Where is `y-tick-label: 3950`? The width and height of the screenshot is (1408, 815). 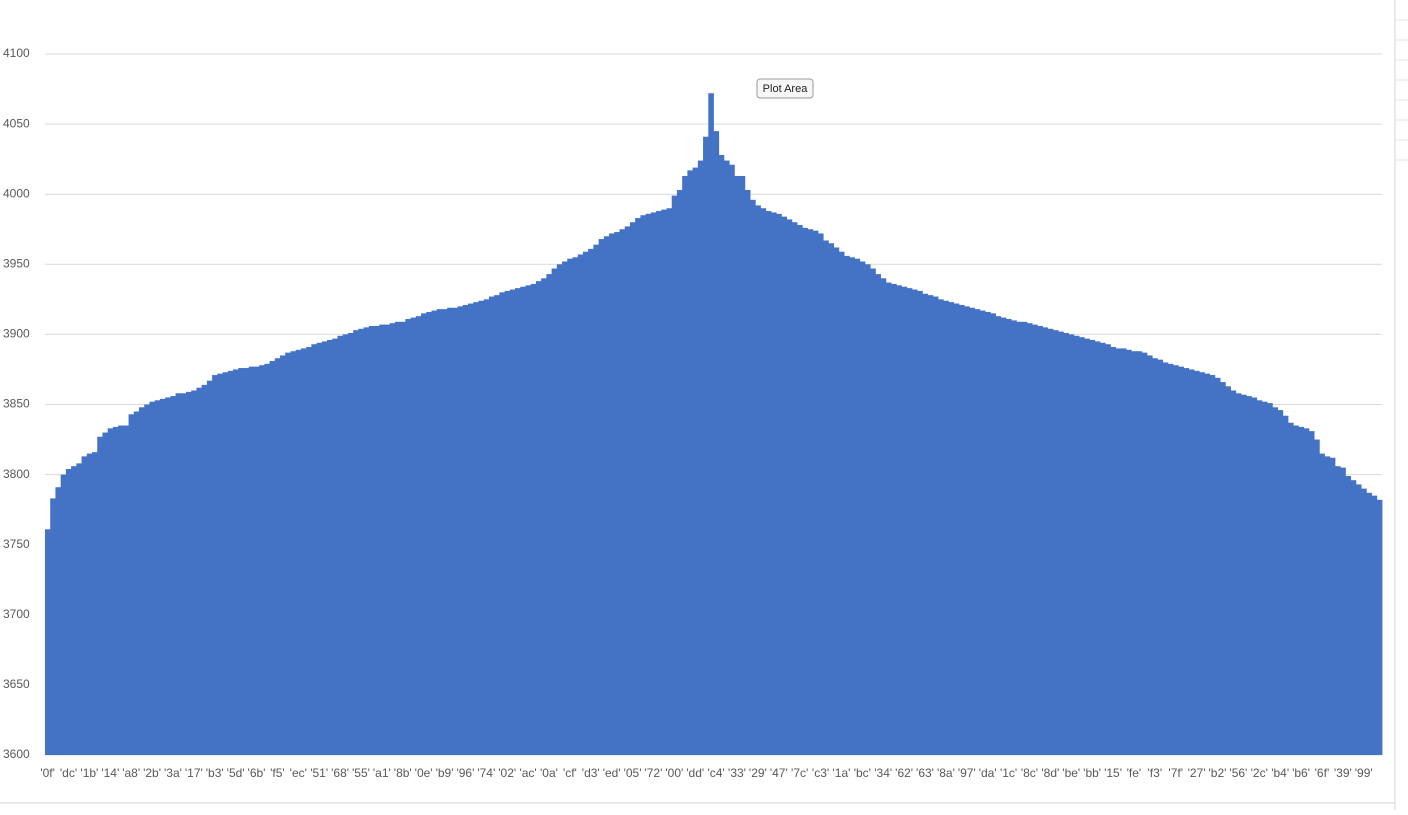 y-tick-label: 3950 is located at coordinates (16, 263).